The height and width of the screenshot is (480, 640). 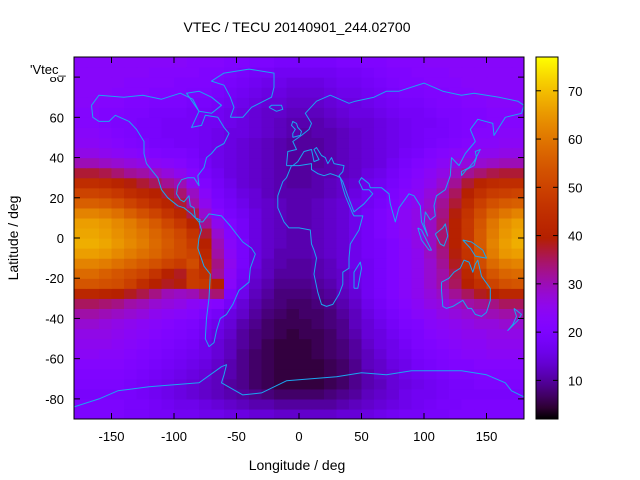 I want to click on coastline-iceland, so click(x=276, y=108).